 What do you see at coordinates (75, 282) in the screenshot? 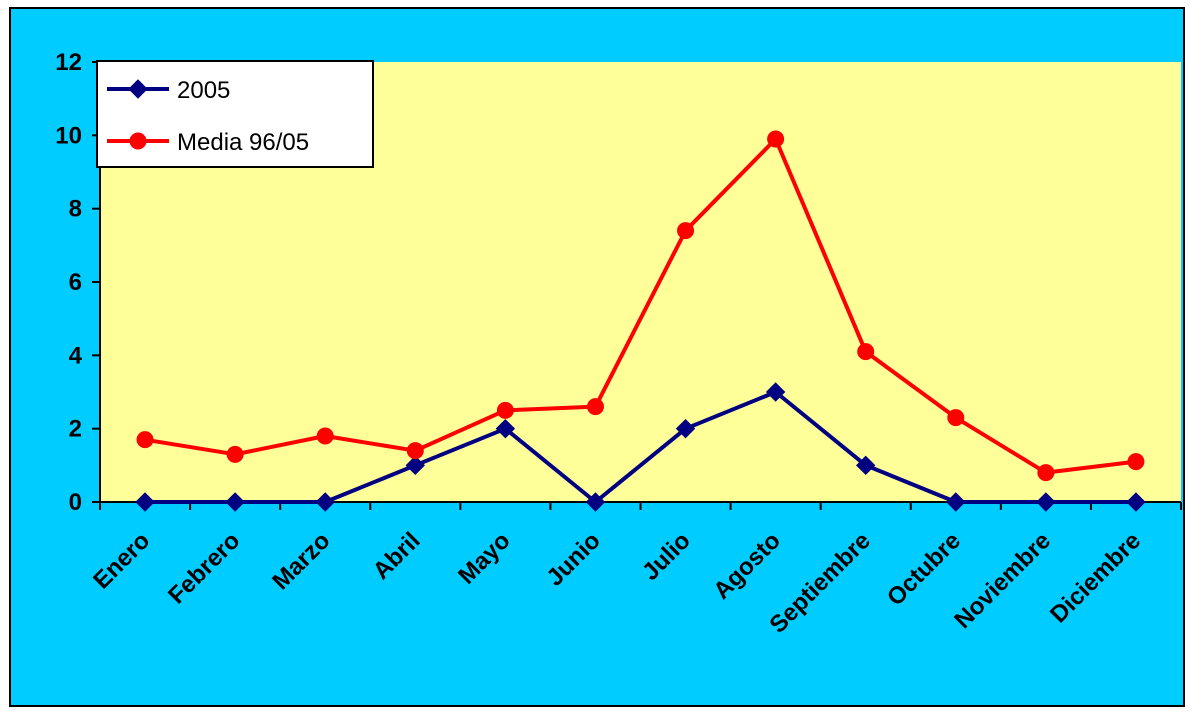
I see `y-tick-label: 6` at bounding box center [75, 282].